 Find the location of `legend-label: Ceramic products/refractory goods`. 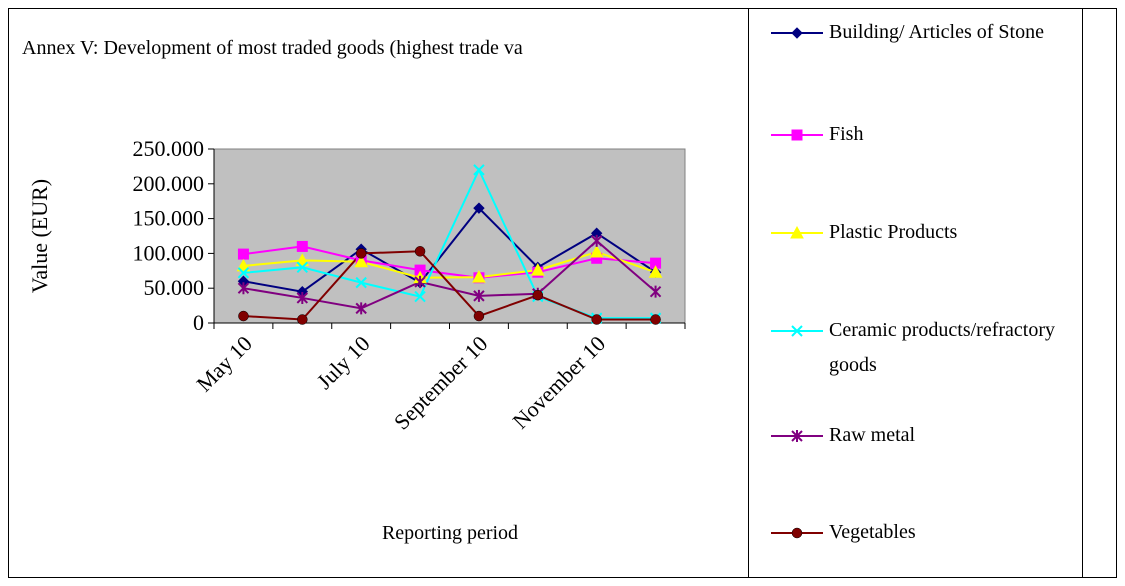

legend-label: Ceramic products/refractory goods is located at coordinates (942, 347).